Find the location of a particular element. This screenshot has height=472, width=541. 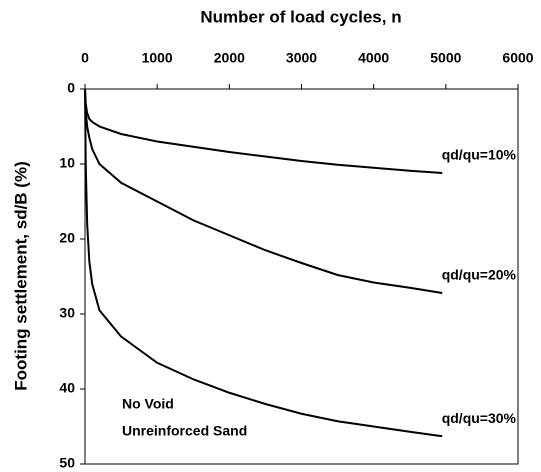

x-tick-label: 6000 is located at coordinates (517, 58).